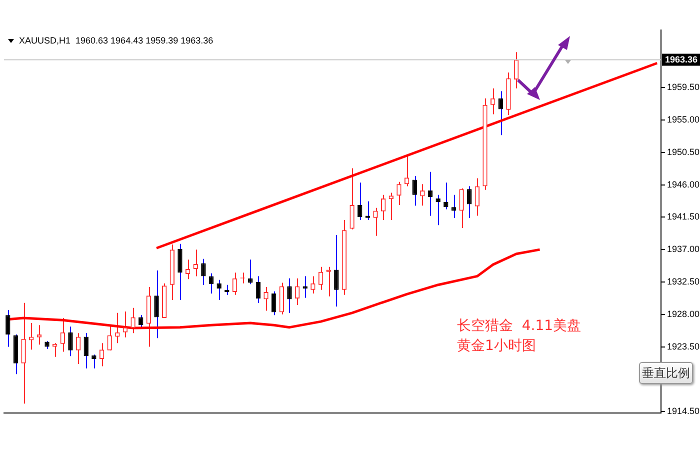 This screenshot has height=450, width=700. What do you see at coordinates (683, 151) in the screenshot?
I see `y-tick-label: 1950.50` at bounding box center [683, 151].